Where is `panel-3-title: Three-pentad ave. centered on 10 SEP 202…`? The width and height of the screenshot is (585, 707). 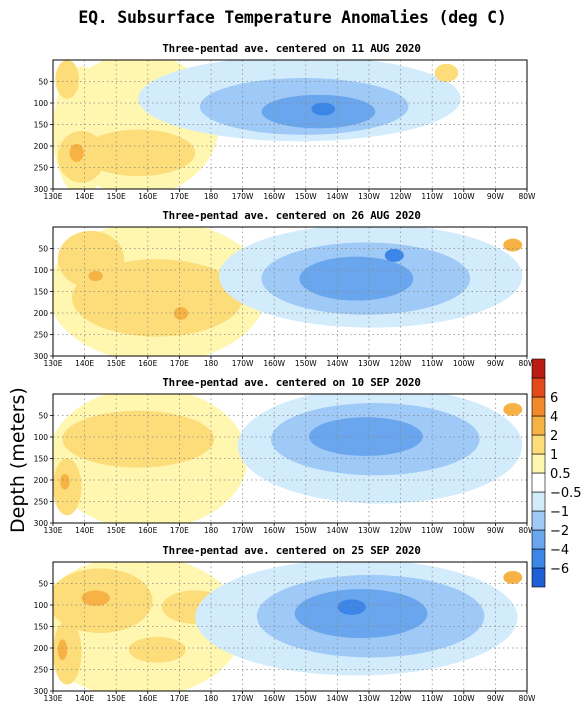
panel-3-title: Three-pentad ave. centered on 10 SEP 202… is located at coordinates (291, 382).